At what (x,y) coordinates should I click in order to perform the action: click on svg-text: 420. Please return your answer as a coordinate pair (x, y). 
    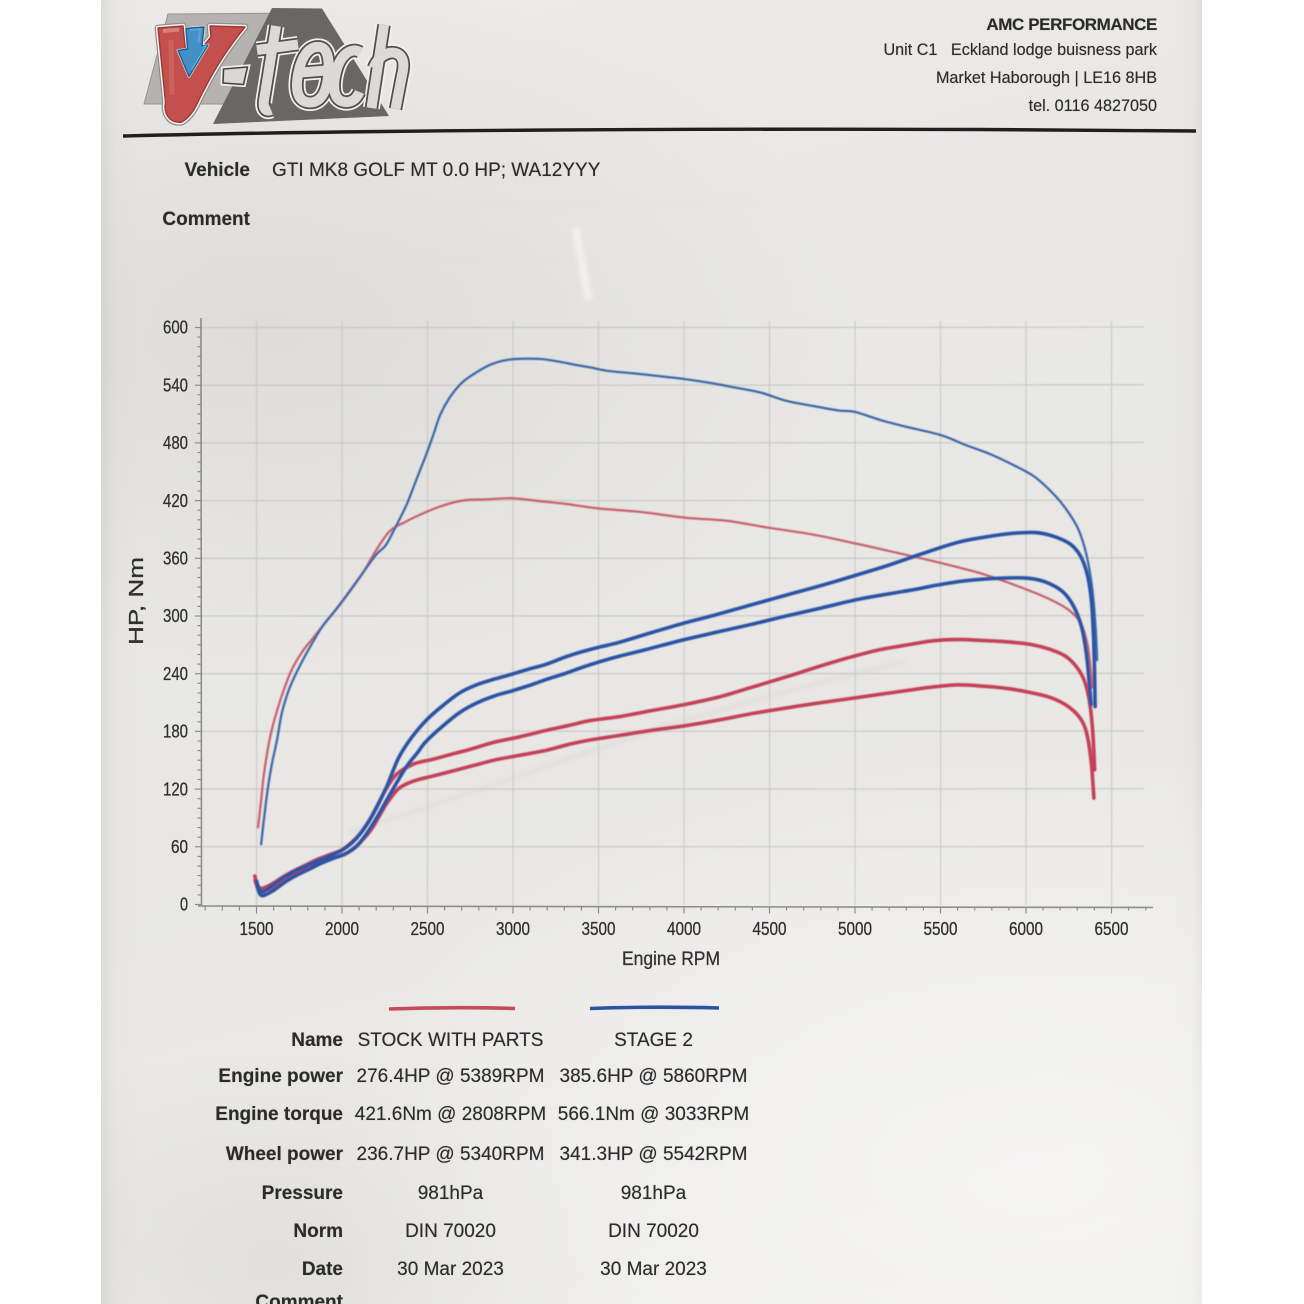
    Looking at the image, I should click on (175, 500).